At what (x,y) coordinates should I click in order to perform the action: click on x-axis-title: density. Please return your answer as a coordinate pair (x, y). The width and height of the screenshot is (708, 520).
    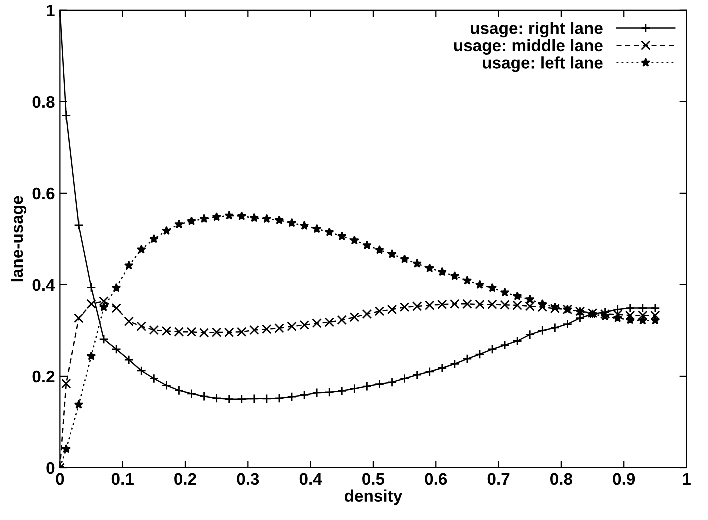
    Looking at the image, I should click on (373, 498).